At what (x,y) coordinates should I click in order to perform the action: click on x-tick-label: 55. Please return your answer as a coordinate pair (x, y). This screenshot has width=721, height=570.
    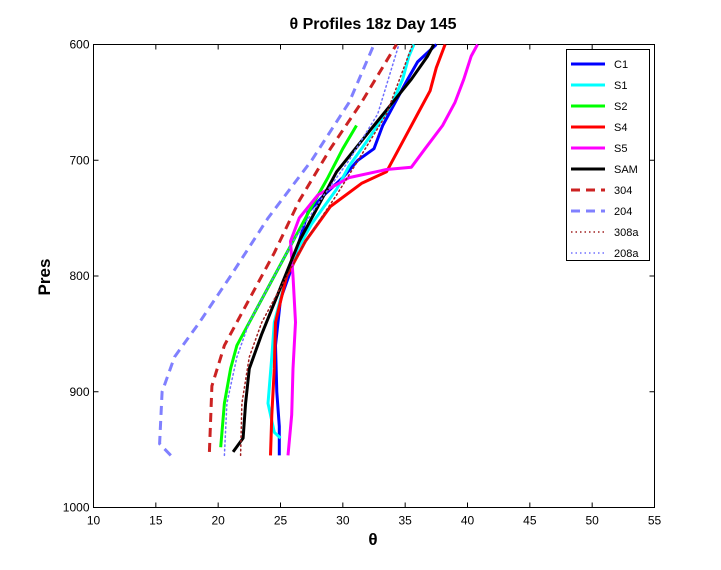
    Looking at the image, I should click on (655, 521).